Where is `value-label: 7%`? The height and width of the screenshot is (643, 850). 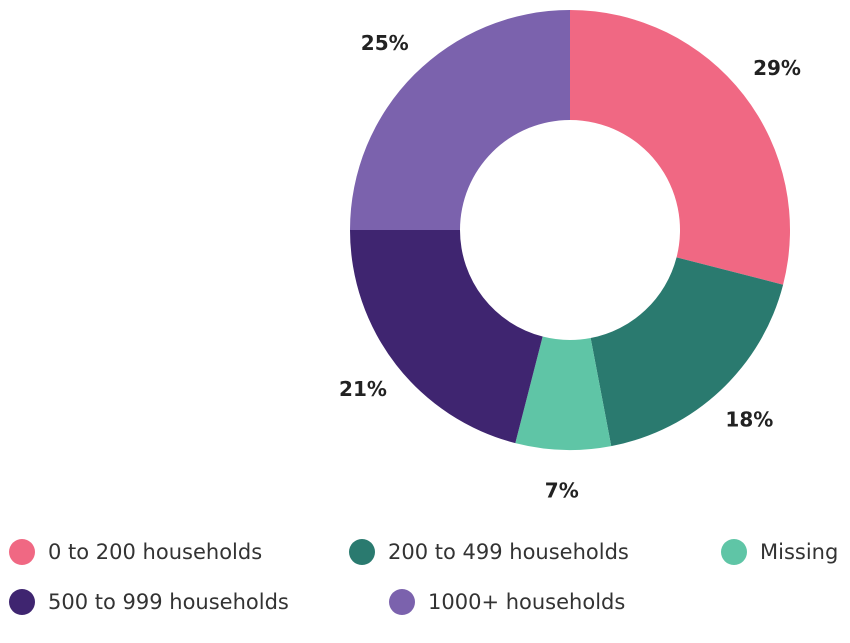
value-label: 7% is located at coordinates (562, 490).